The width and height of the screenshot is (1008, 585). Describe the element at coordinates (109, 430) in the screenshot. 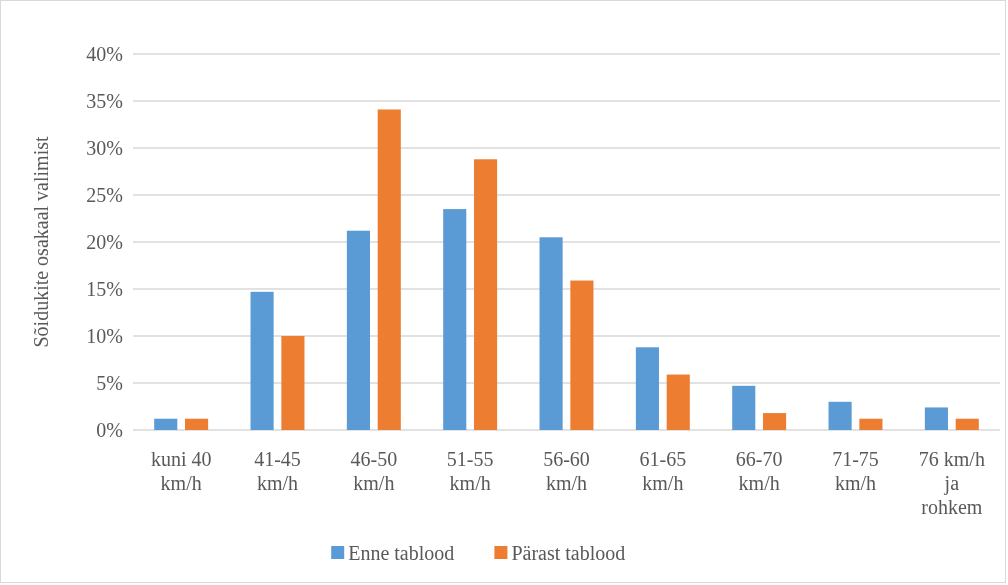

I see `y-tick-label: 0%` at that location.